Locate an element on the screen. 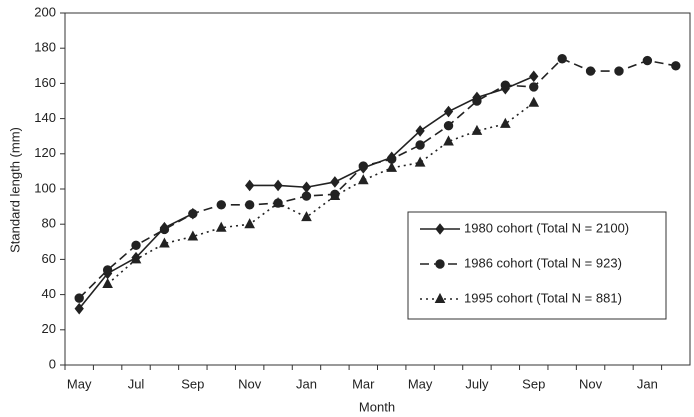 The height and width of the screenshot is (417, 694). y-tick-label: 200 is located at coordinates (45, 11).